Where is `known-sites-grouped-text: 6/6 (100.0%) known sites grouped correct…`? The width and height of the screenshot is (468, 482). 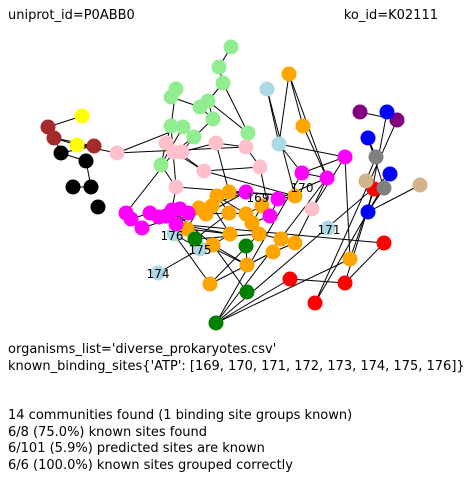
known-sites-grouped-text: 6/6 (100.0%) known sites grouped correct… is located at coordinates (150, 465).